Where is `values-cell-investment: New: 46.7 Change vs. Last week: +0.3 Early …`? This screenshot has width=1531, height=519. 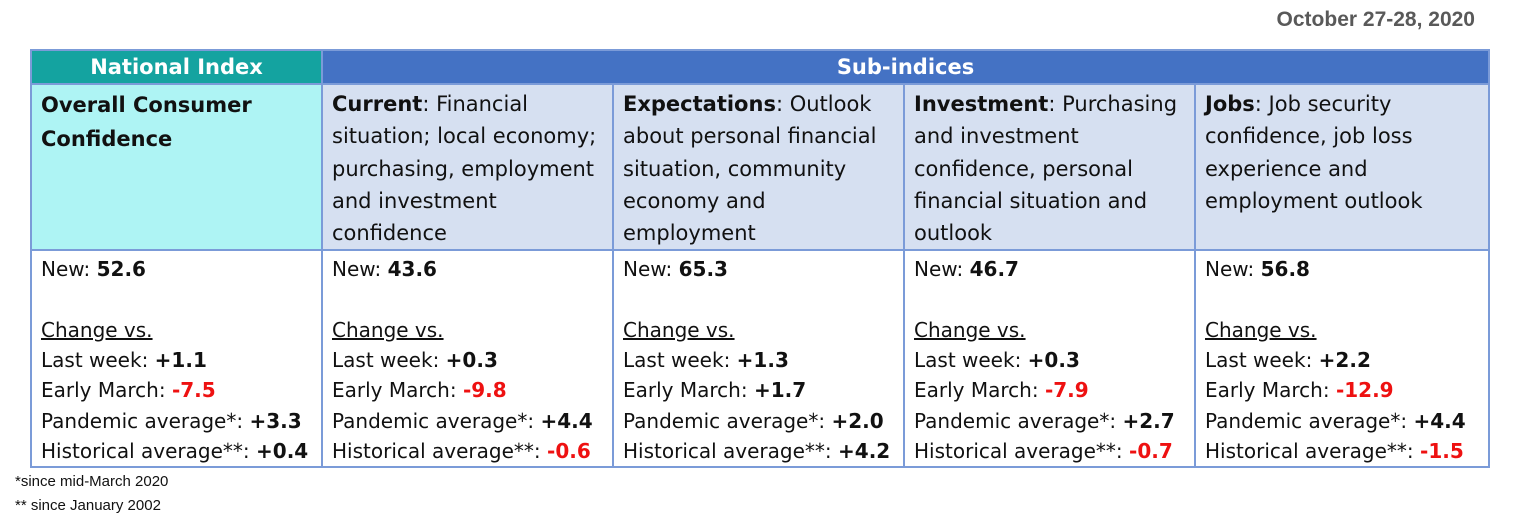 values-cell-investment: New: 46.7 Change vs. Last week: +0.3 Early … is located at coordinates (1049, 359).